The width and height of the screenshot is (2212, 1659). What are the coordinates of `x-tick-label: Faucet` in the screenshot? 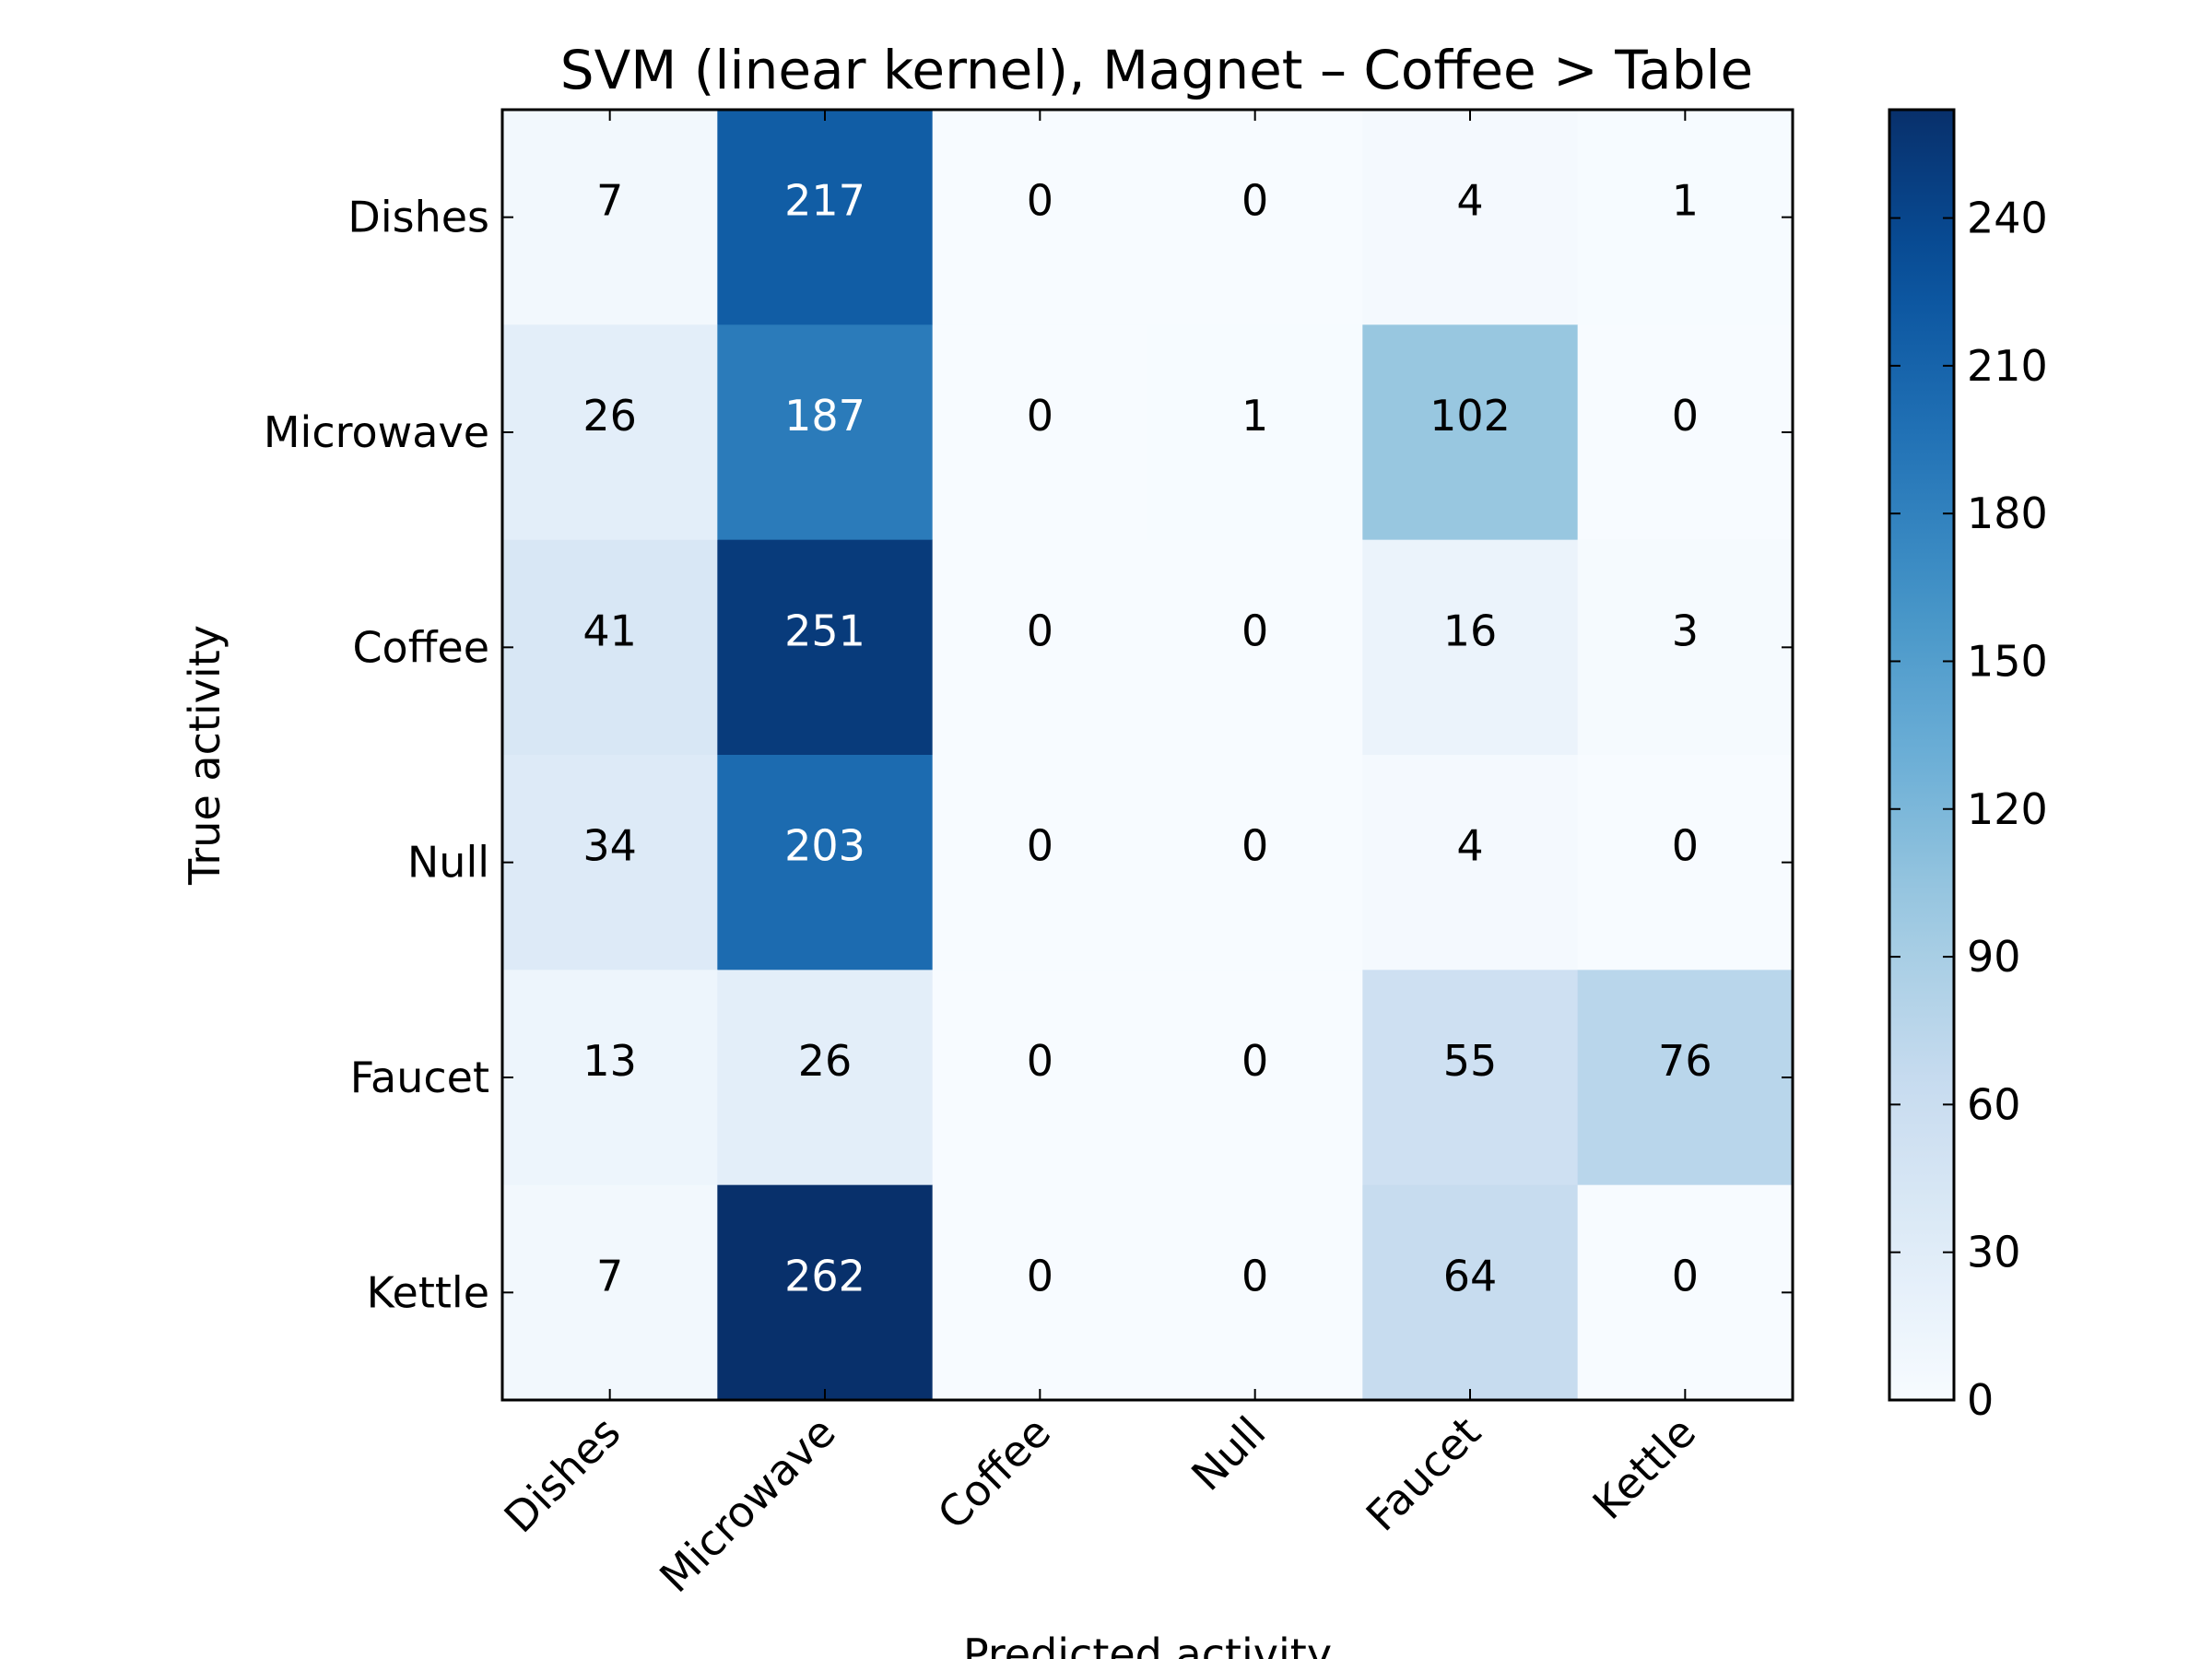 It's located at (1423, 1474).